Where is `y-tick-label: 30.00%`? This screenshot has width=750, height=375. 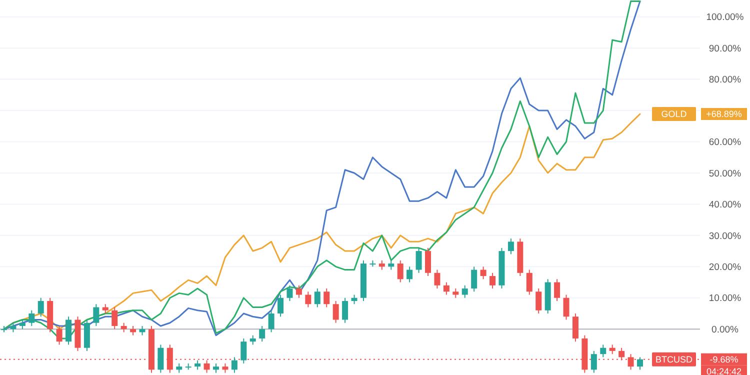
y-tick-label: 30.00% is located at coordinates (725, 236).